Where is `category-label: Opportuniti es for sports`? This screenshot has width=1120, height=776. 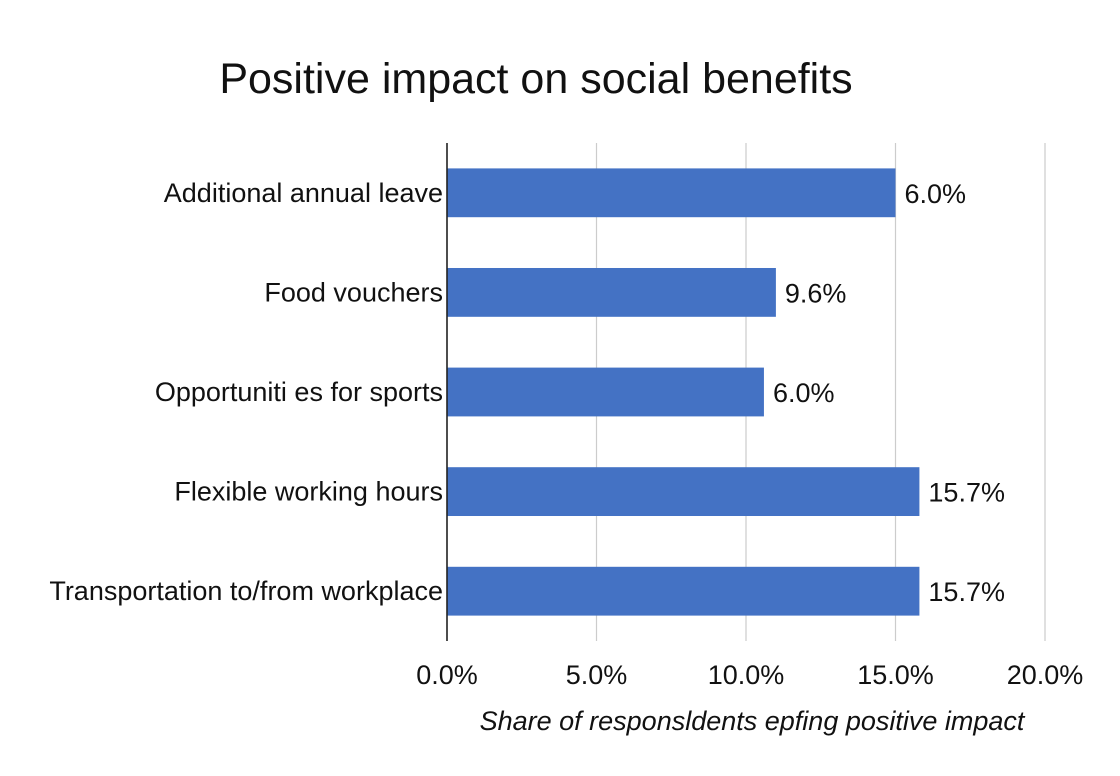
category-label: Opportuniti es for sports is located at coordinates (299, 392).